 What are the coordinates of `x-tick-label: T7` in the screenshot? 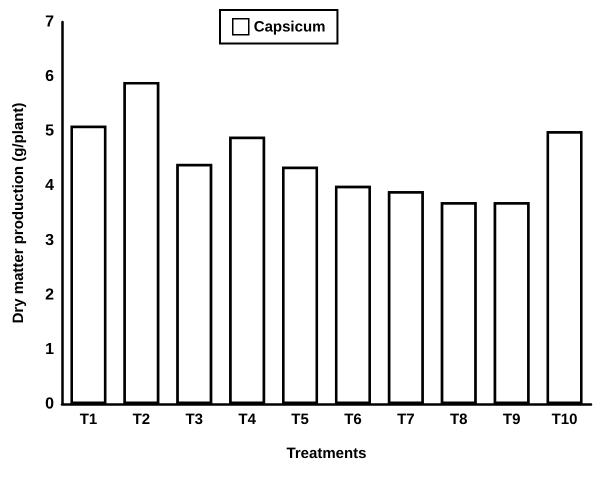 It's located at (406, 419).